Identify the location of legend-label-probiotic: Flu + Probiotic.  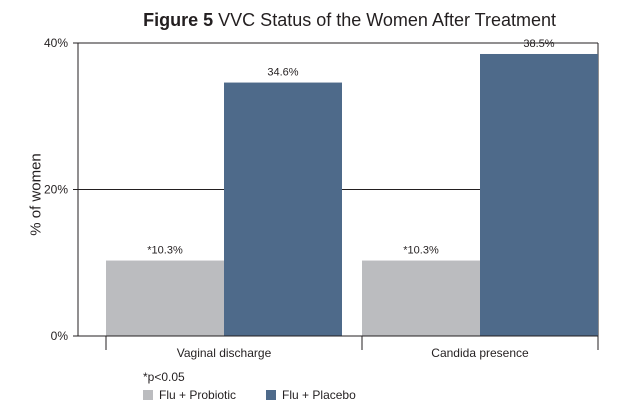
(198, 395).